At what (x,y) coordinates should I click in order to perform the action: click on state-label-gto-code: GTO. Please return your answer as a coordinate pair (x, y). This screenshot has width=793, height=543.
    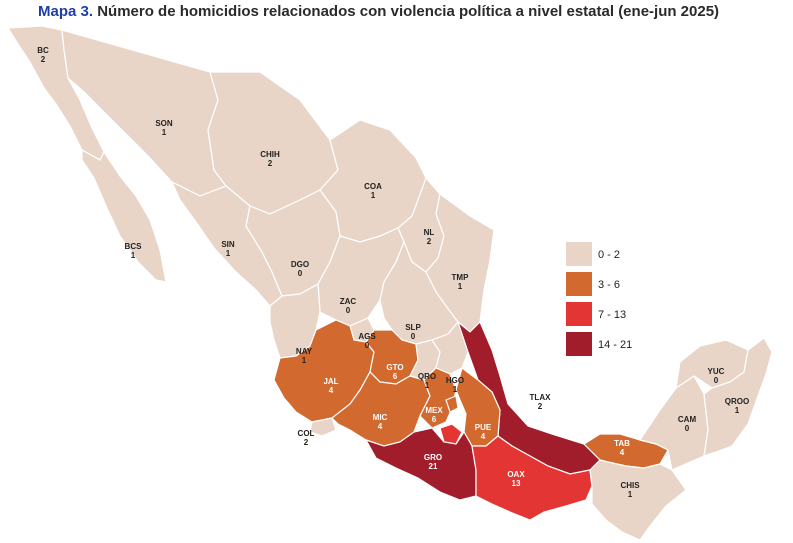
    Looking at the image, I should click on (394, 367).